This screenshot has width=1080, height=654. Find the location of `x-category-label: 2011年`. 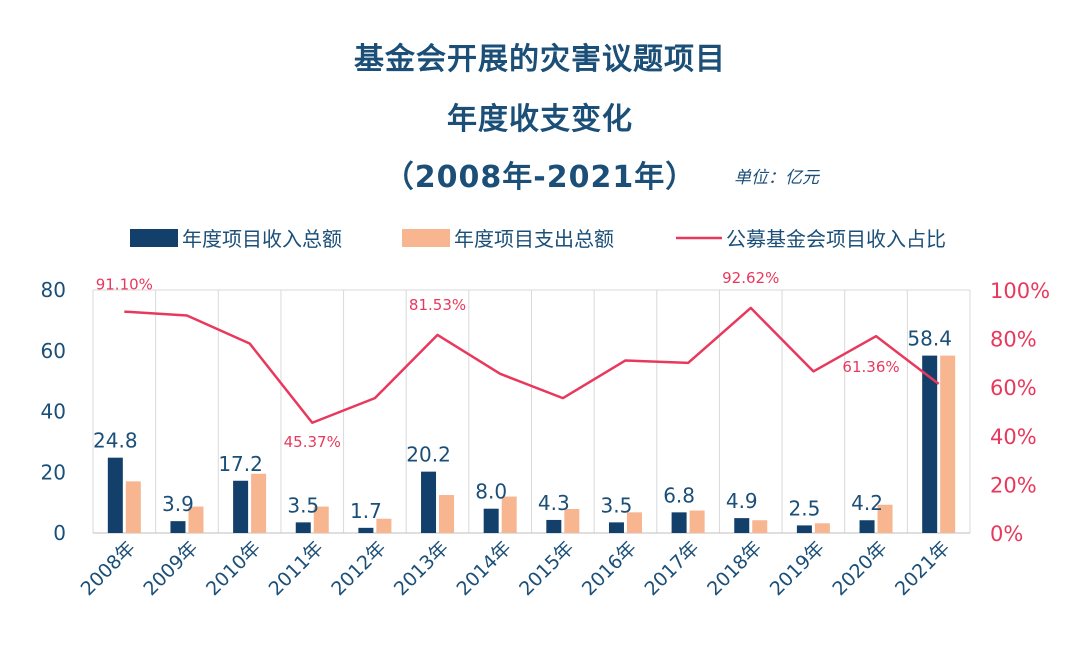

x-category-label: 2011年 is located at coordinates (296, 568).